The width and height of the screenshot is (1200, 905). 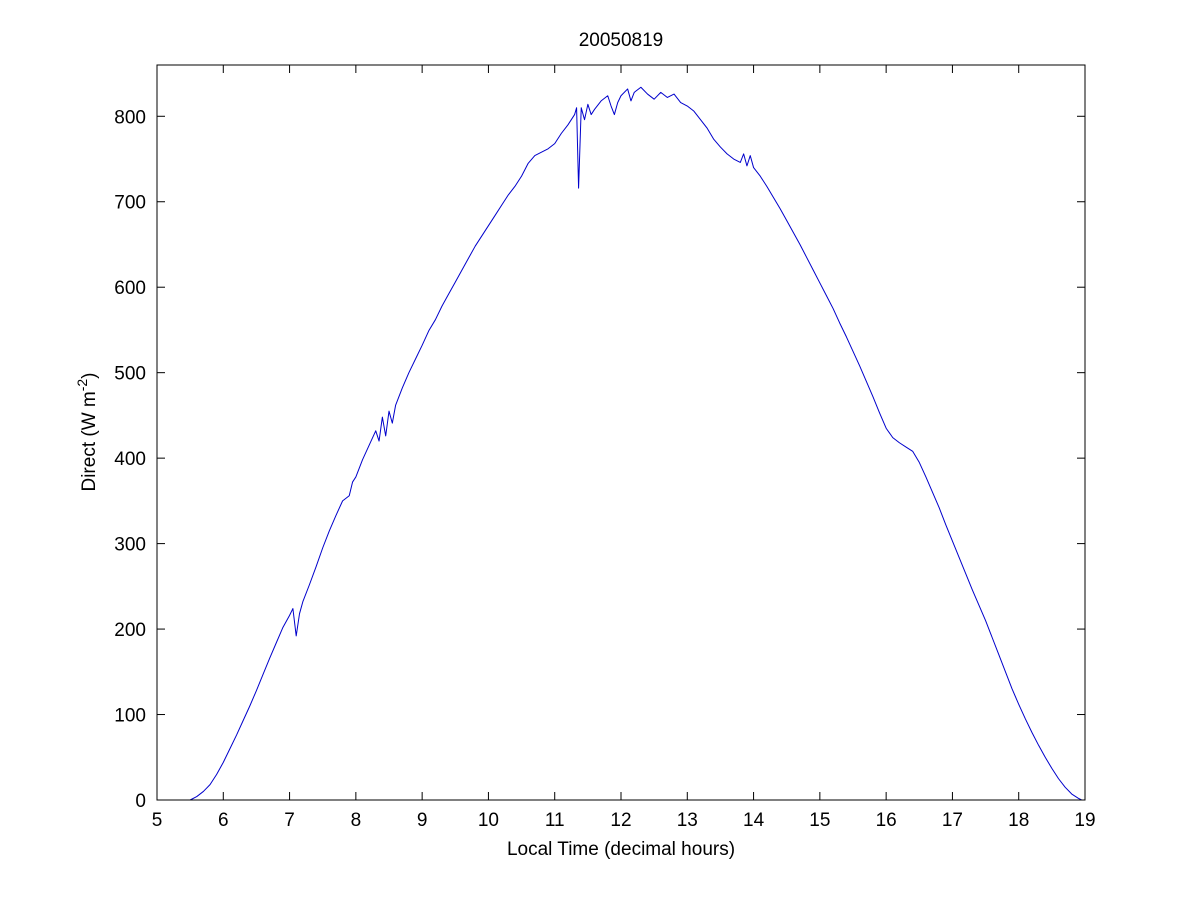 I want to click on x-tick-label: 6, so click(x=223, y=820).